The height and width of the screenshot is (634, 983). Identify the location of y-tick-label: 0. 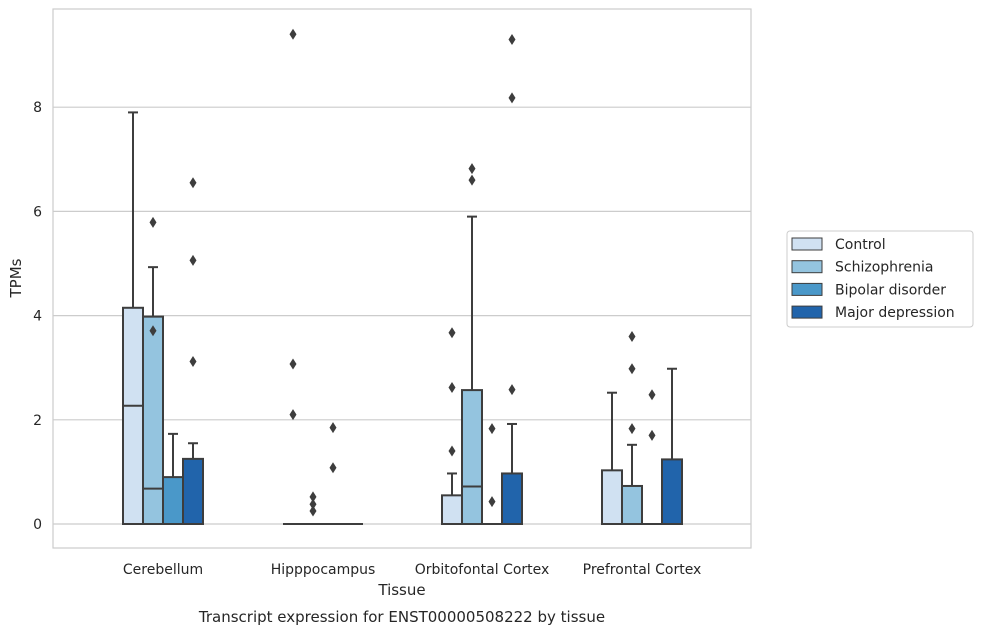
(37, 525).